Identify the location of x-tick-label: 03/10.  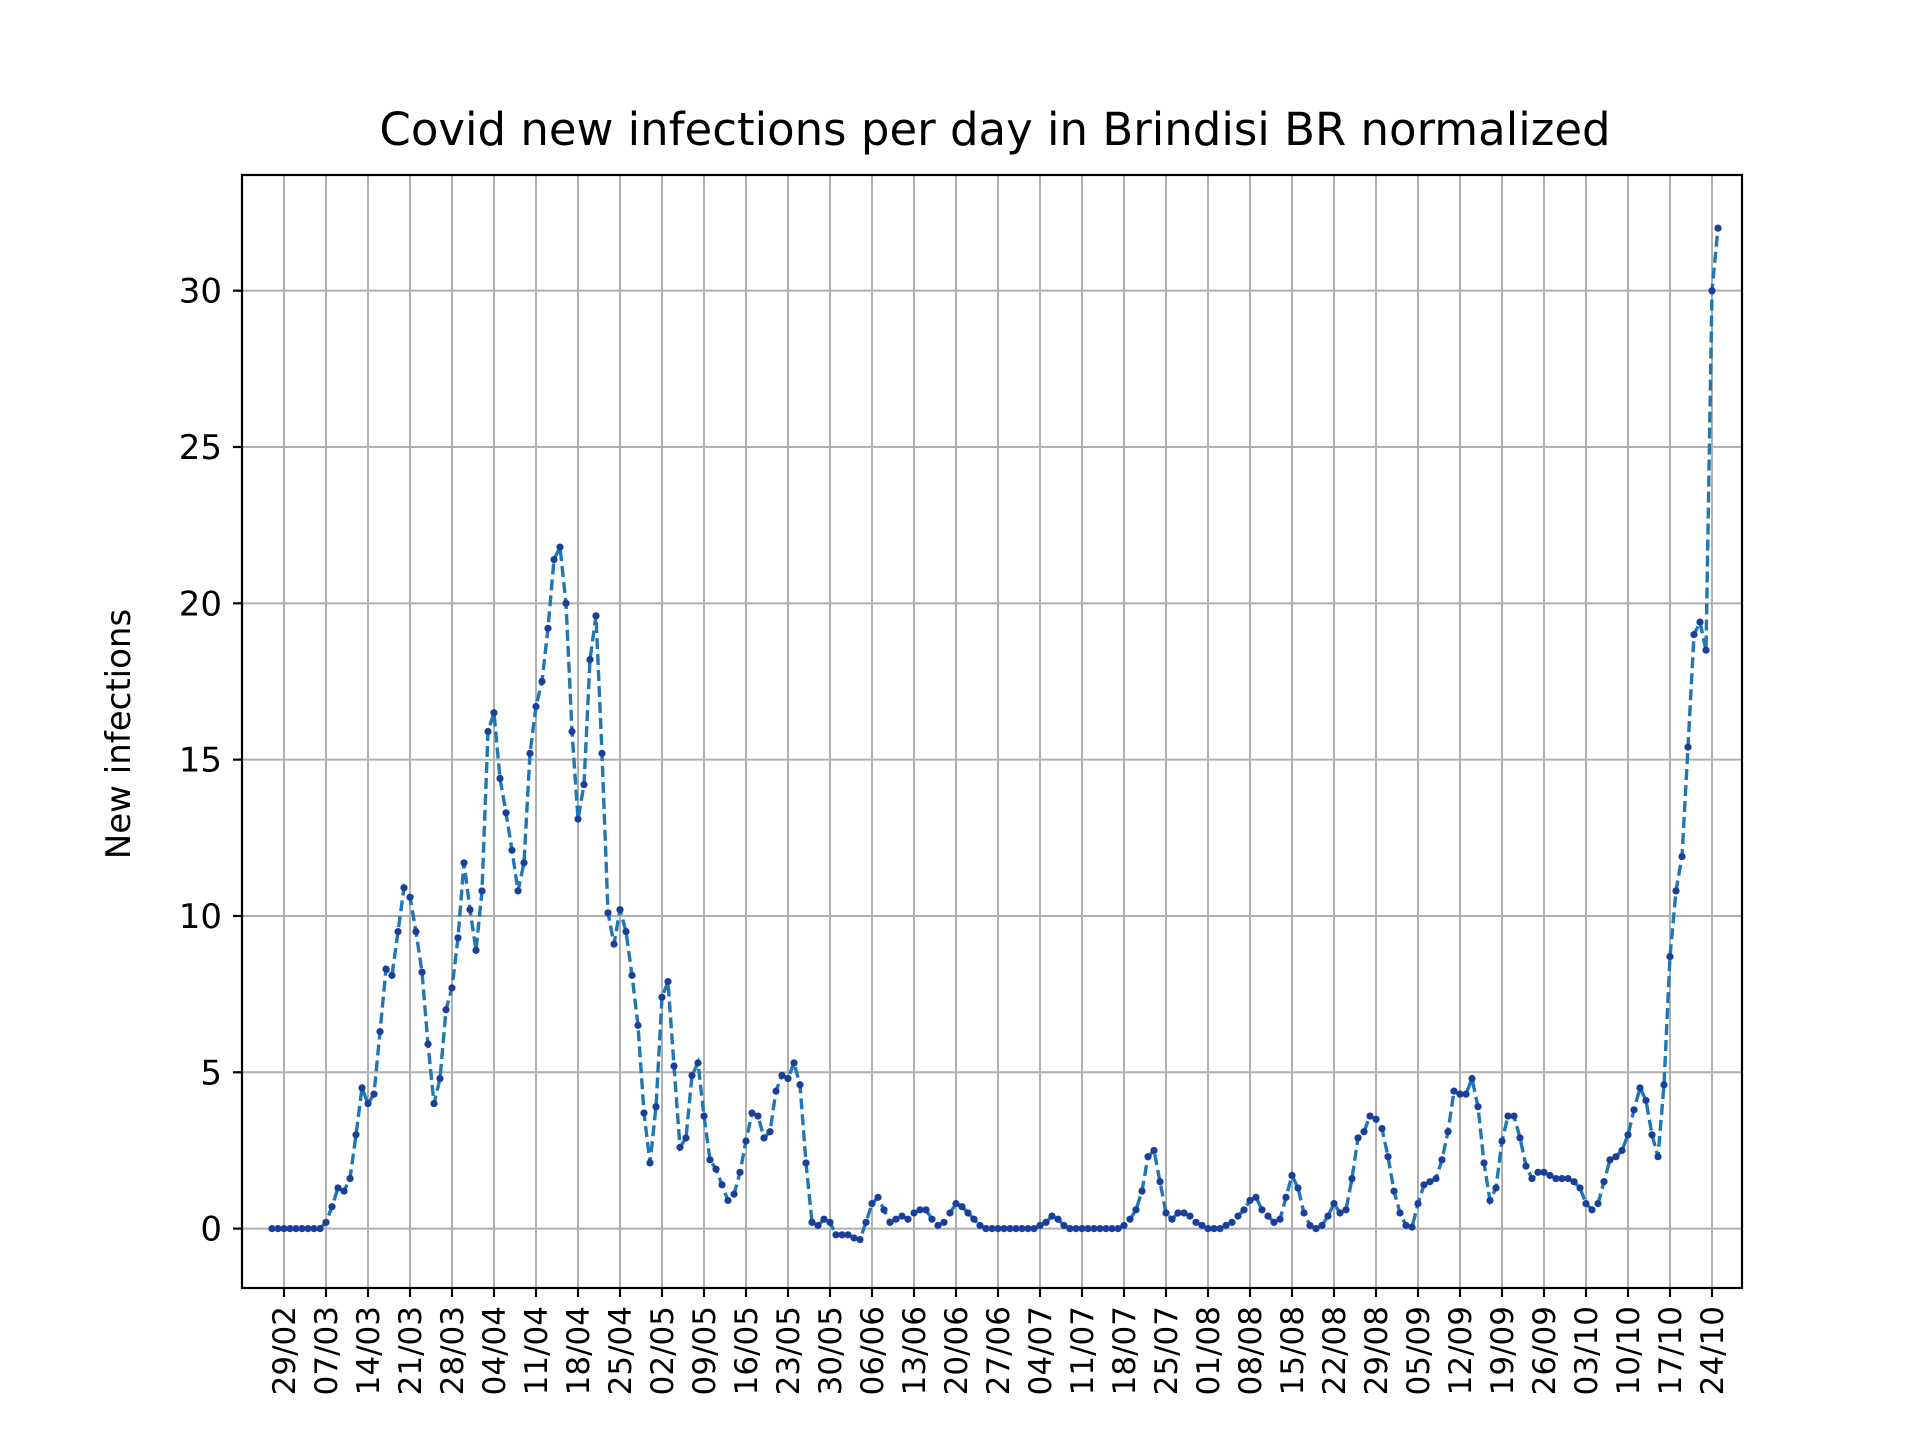
(1587, 1350).